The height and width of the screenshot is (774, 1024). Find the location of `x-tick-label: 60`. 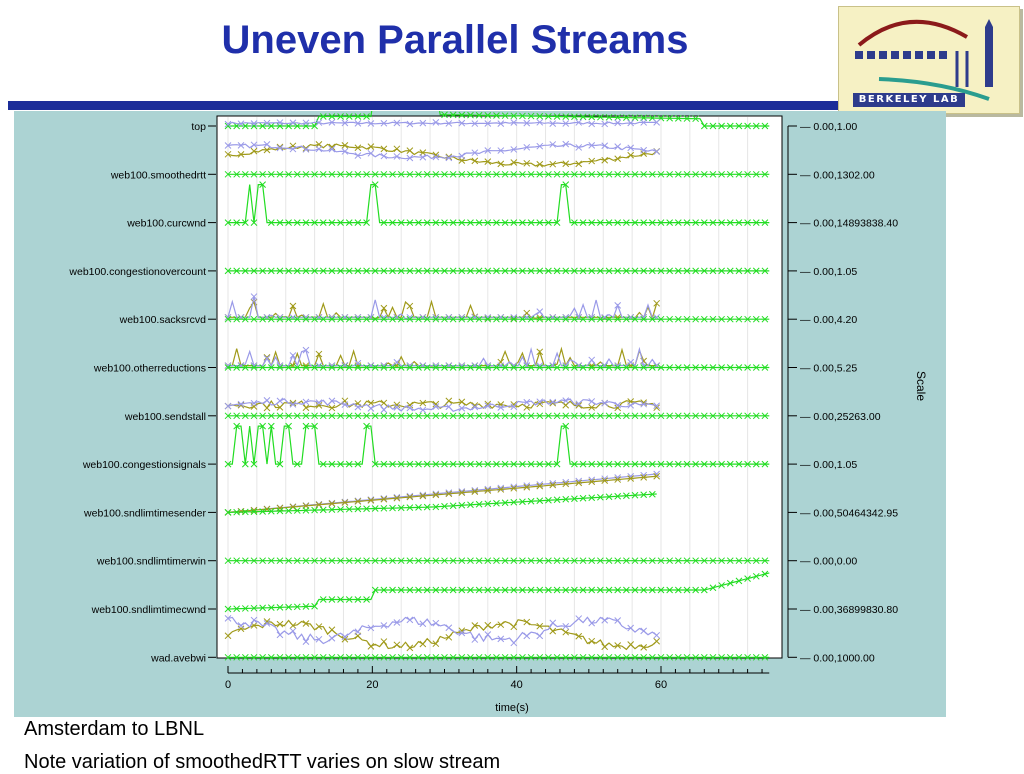

x-tick-label: 60 is located at coordinates (661, 685).